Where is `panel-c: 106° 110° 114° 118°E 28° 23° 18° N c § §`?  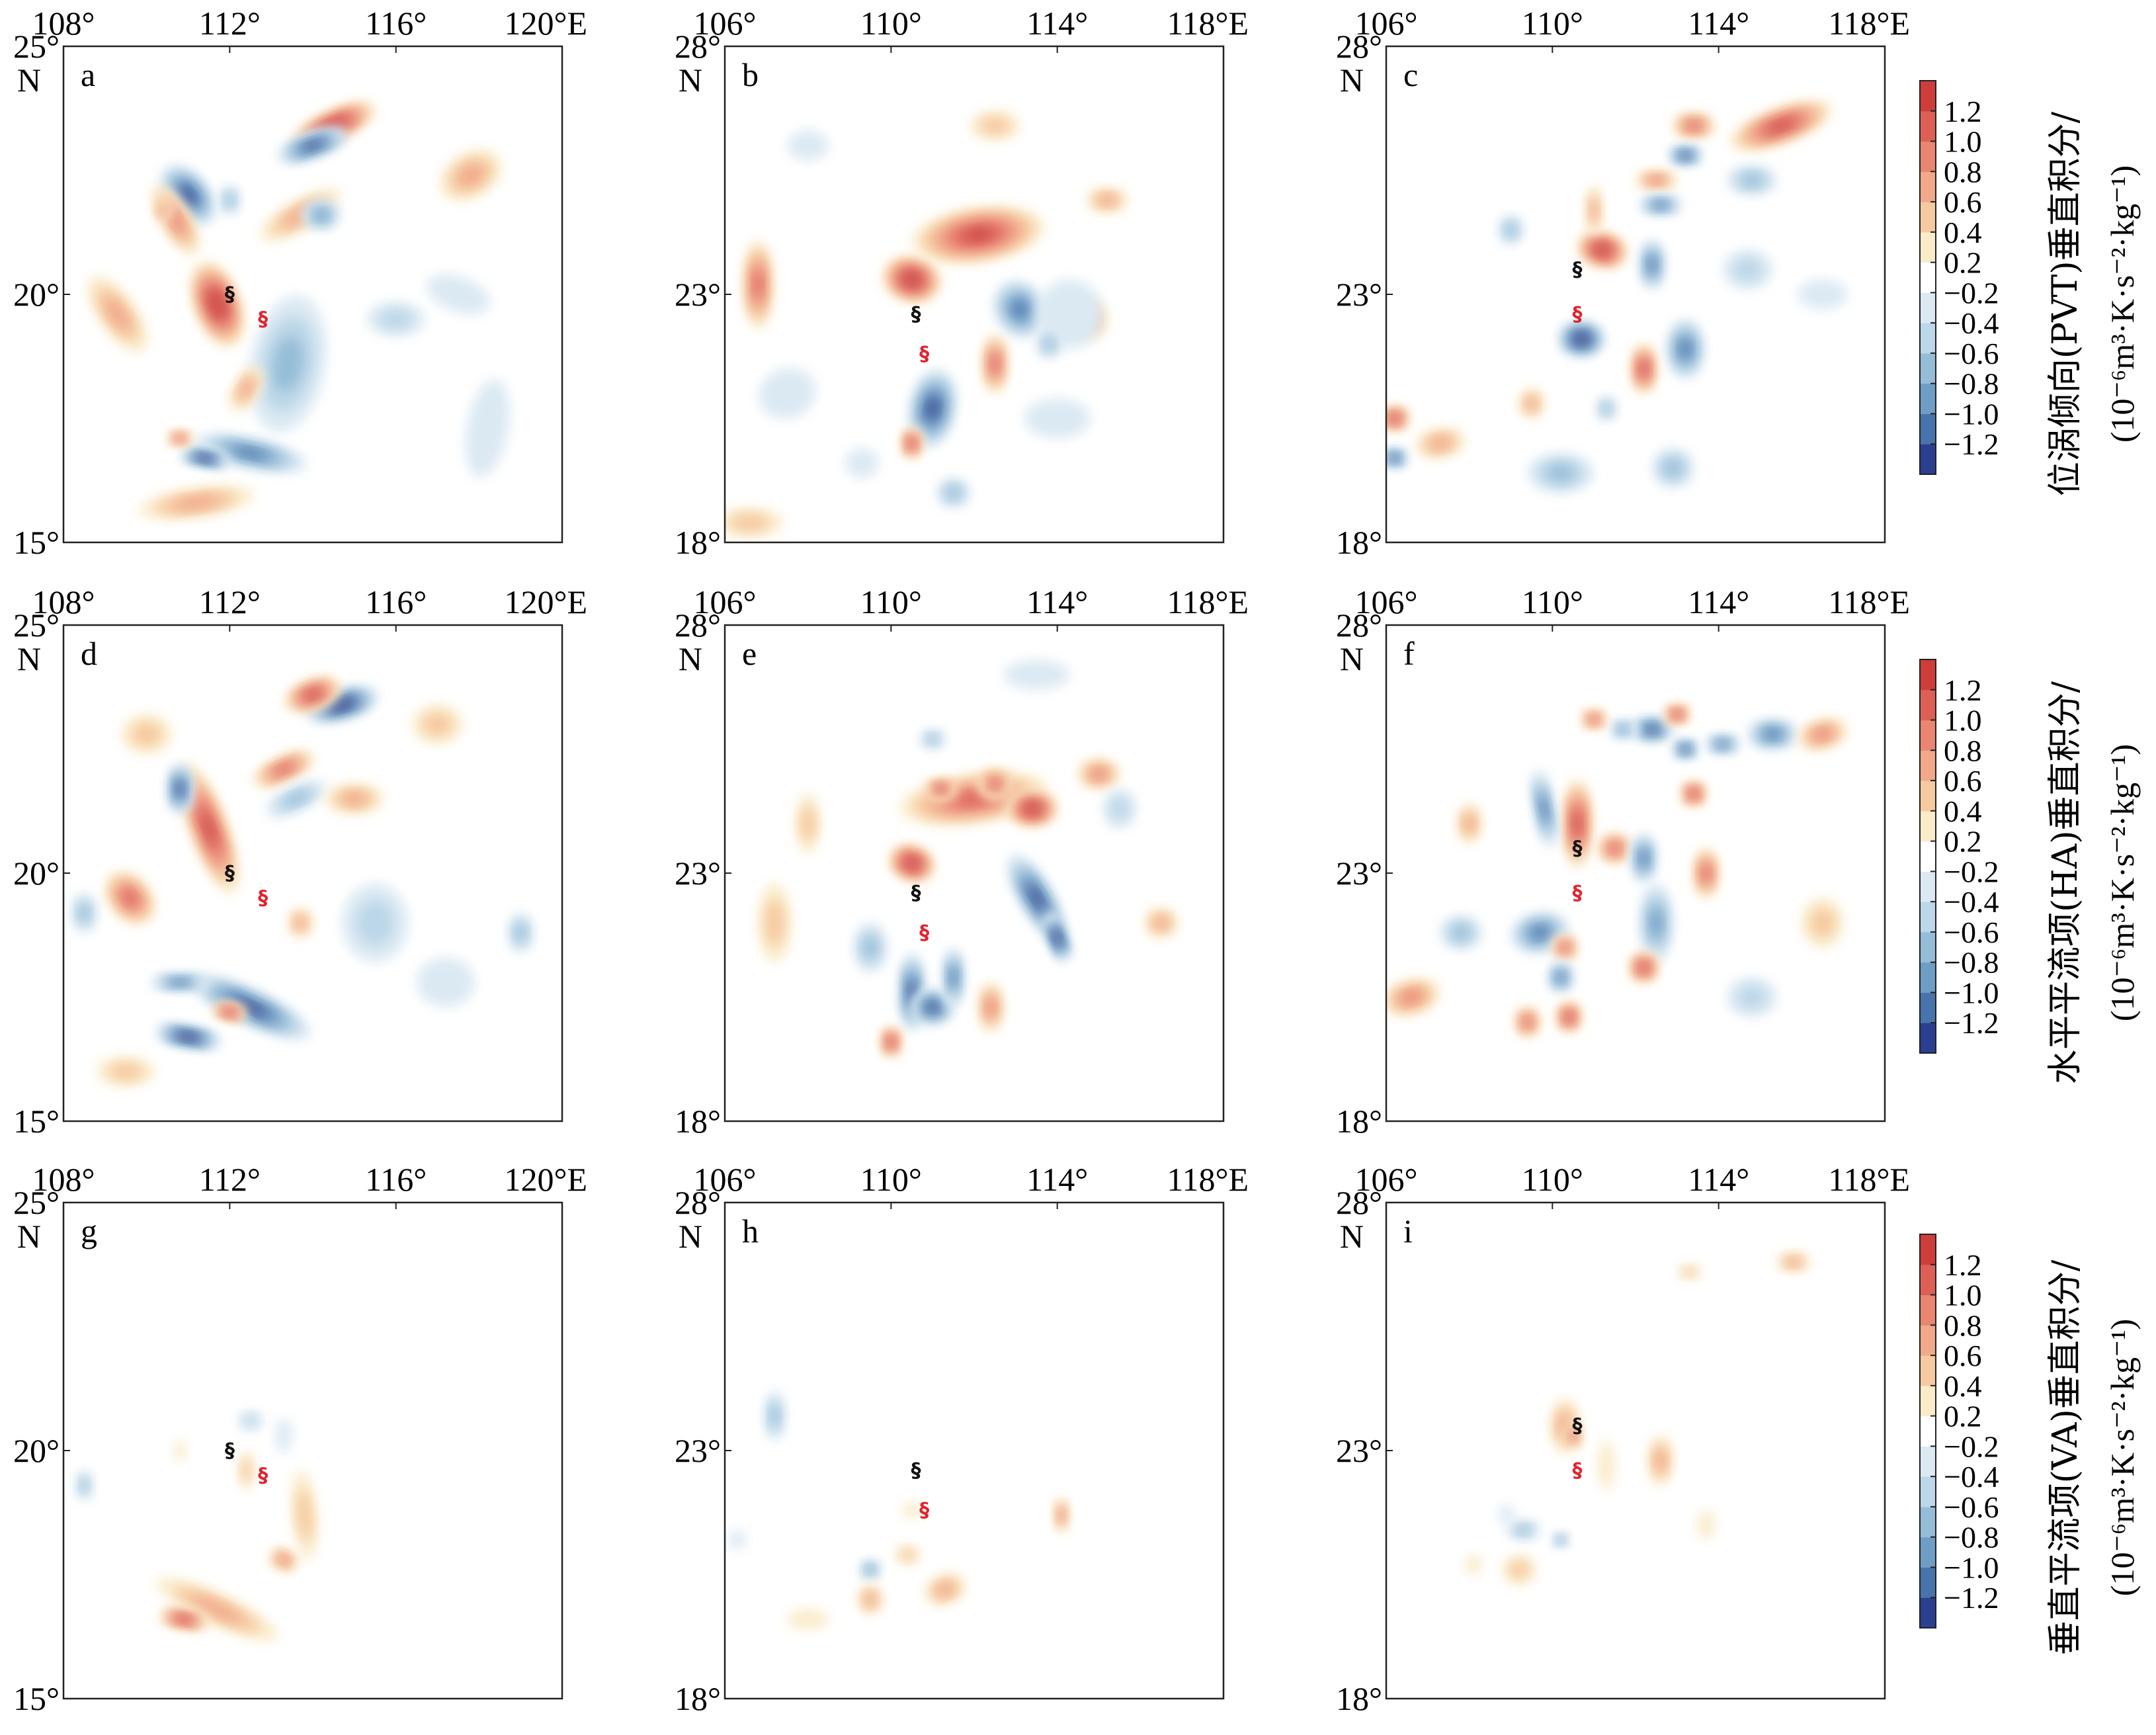
panel-c: 106° 110° 114° 118°E 28° 23° 18° N c § § is located at coordinates (1623, 283).